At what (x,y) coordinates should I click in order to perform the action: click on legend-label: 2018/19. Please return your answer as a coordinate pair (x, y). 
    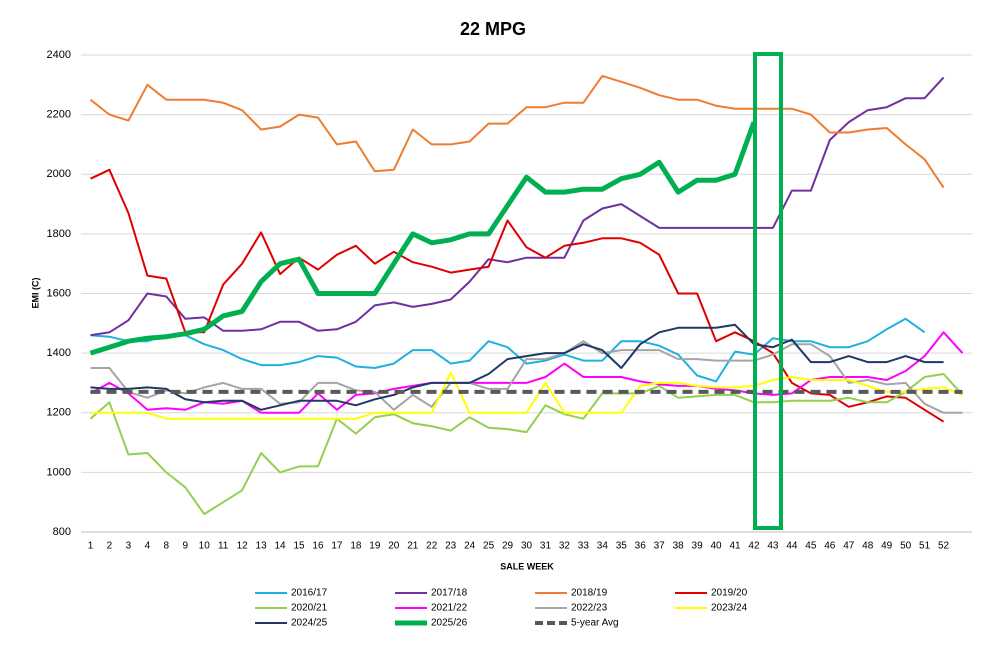
    Looking at the image, I should click on (589, 593).